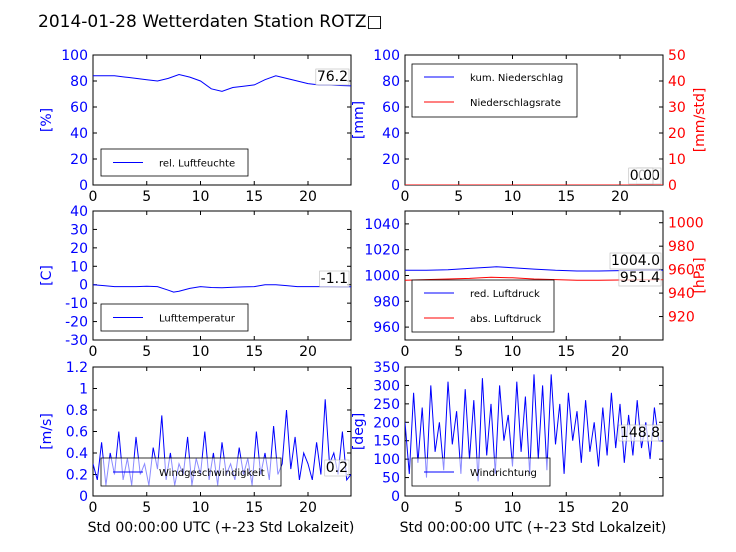 The image size is (736, 552). I want to click on y-tick-label: 50, so click(391, 479).